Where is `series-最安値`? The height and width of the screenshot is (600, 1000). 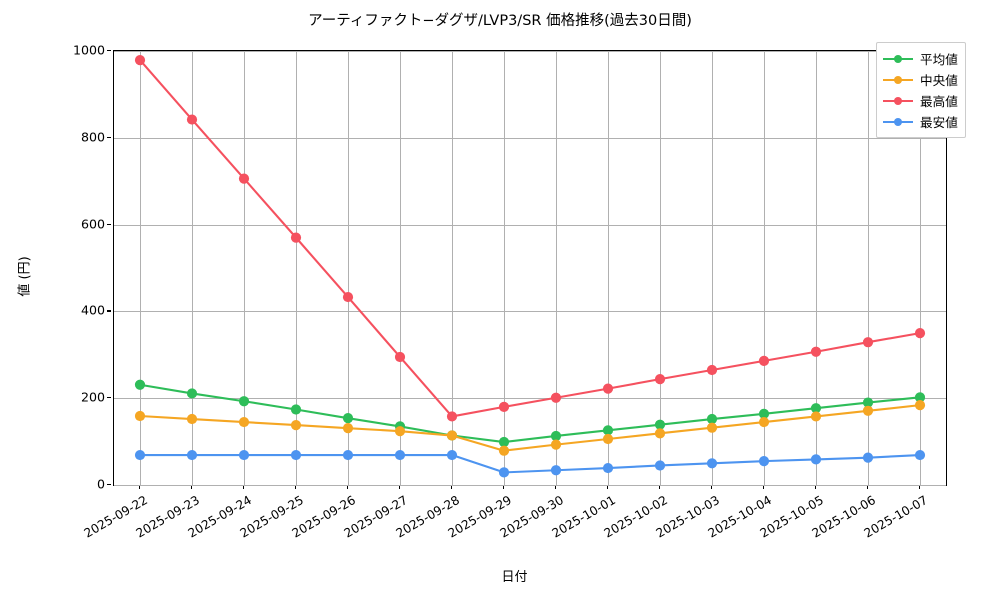 series-最安値 is located at coordinates (530, 463).